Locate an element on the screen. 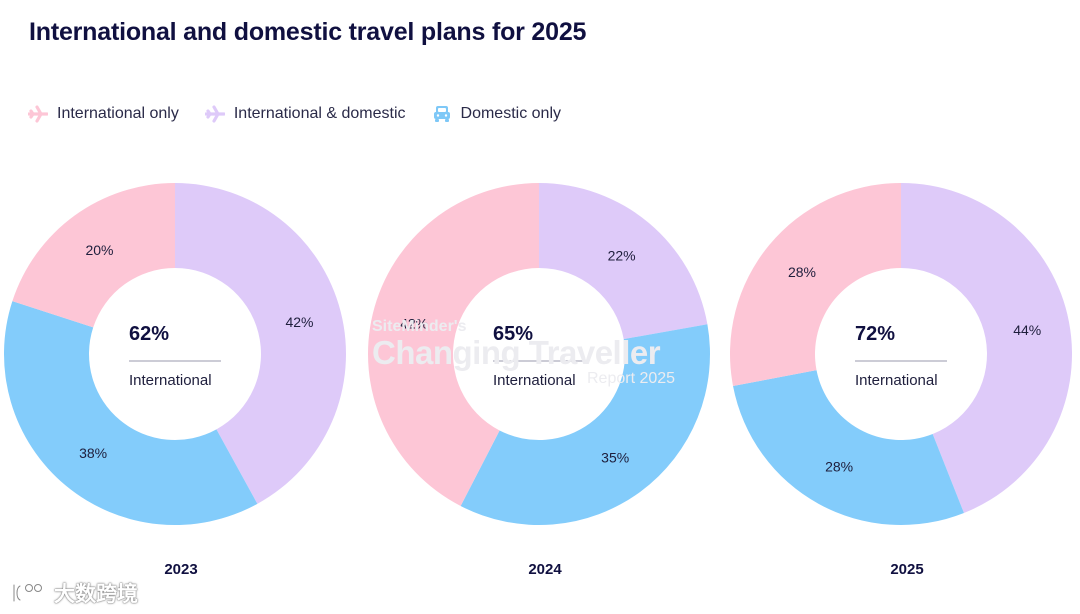 The image size is (1080, 614). legend-item-domestic-only: Domestic only is located at coordinates (496, 114).